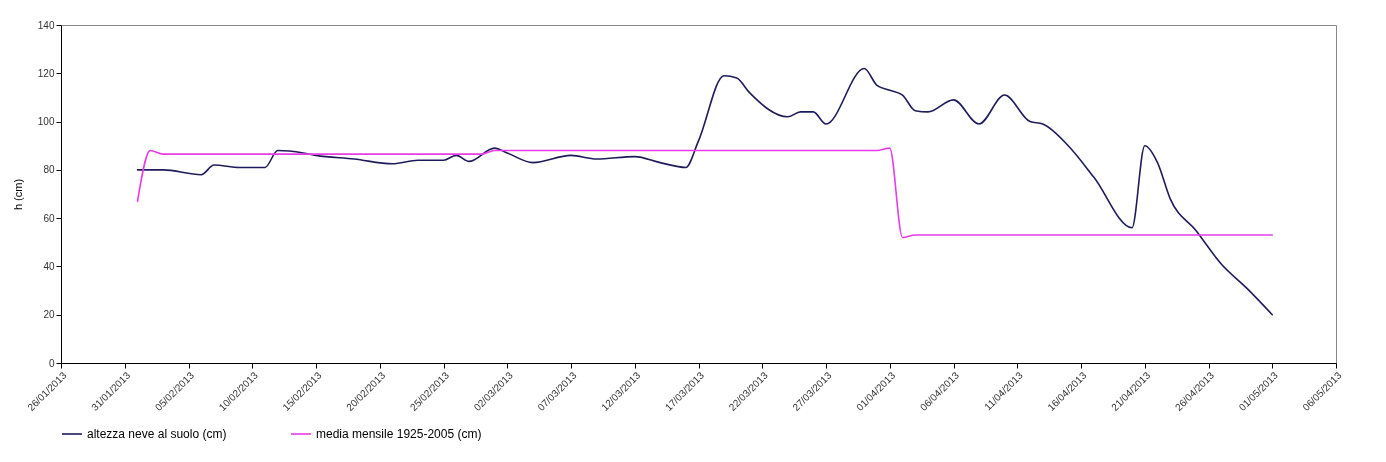  Describe the element at coordinates (157, 434) in the screenshot. I see `legend-label: altezza neve al suolo (cm)` at that location.